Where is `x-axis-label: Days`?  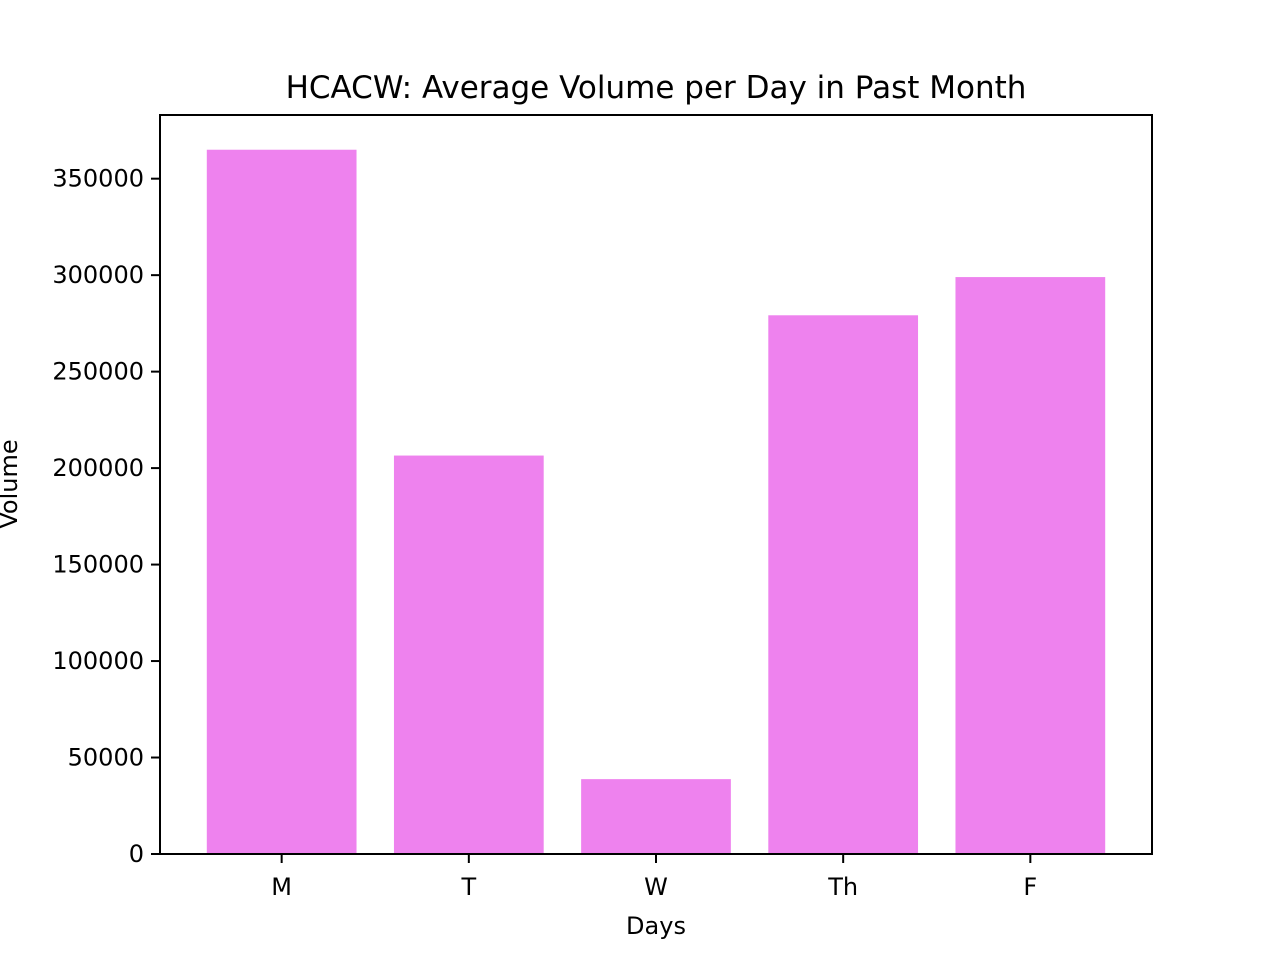
x-axis-label: Days is located at coordinates (656, 926).